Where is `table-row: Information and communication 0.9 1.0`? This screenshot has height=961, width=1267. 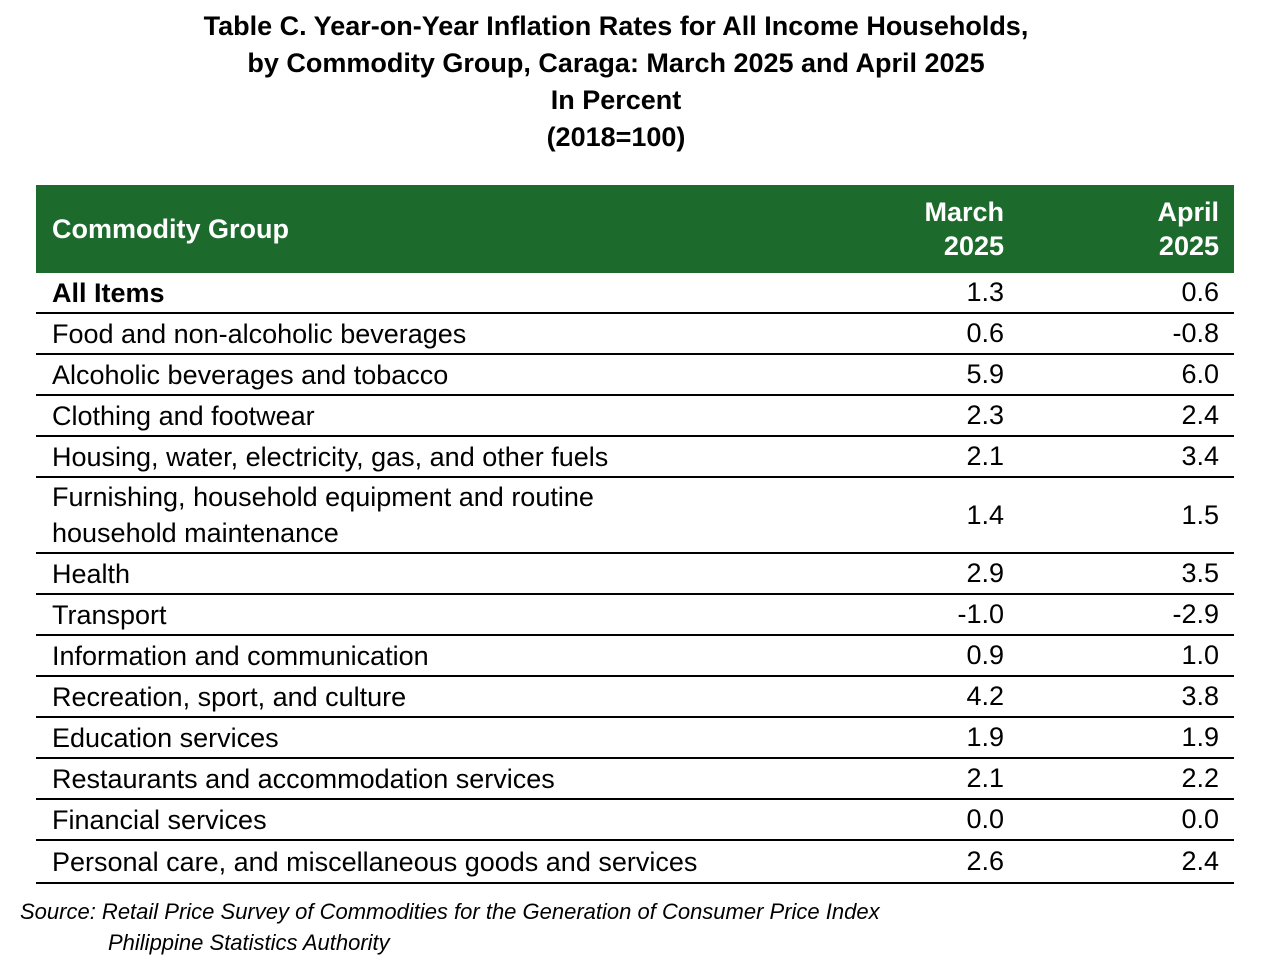
table-row: Information and communication 0.9 1.0 is located at coordinates (635, 656).